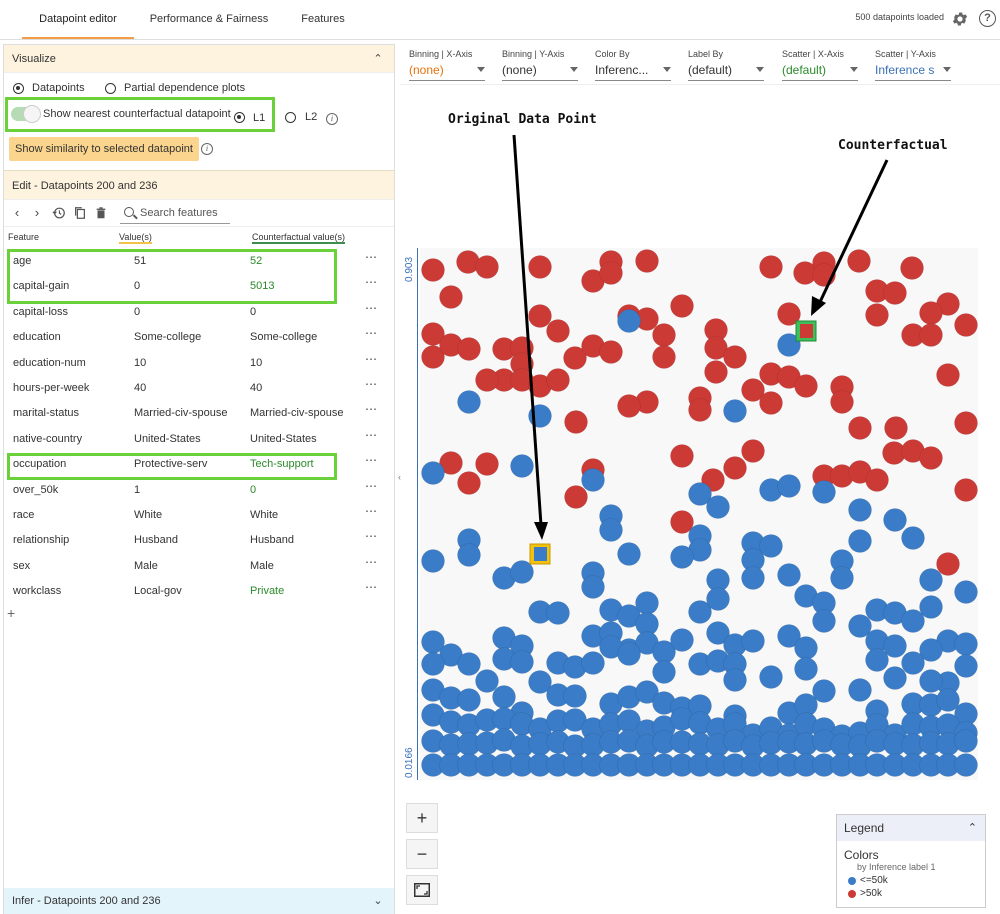  I want to click on feature-value: United-States, so click(167, 438).